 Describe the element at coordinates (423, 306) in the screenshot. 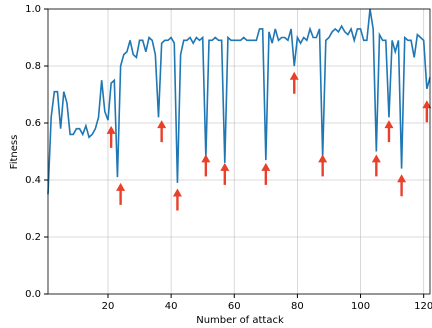

I see `x-tick-label: 120` at that location.